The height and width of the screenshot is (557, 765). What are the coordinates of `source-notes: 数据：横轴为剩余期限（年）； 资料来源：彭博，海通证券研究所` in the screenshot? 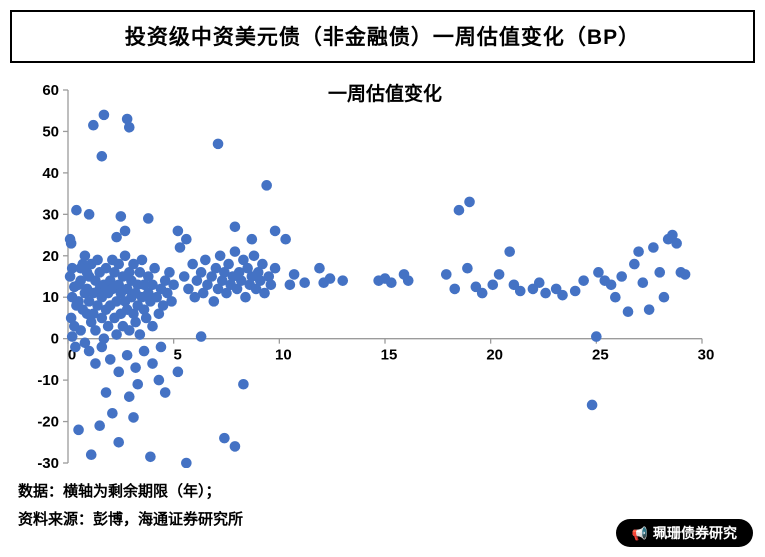 It's located at (130, 506).